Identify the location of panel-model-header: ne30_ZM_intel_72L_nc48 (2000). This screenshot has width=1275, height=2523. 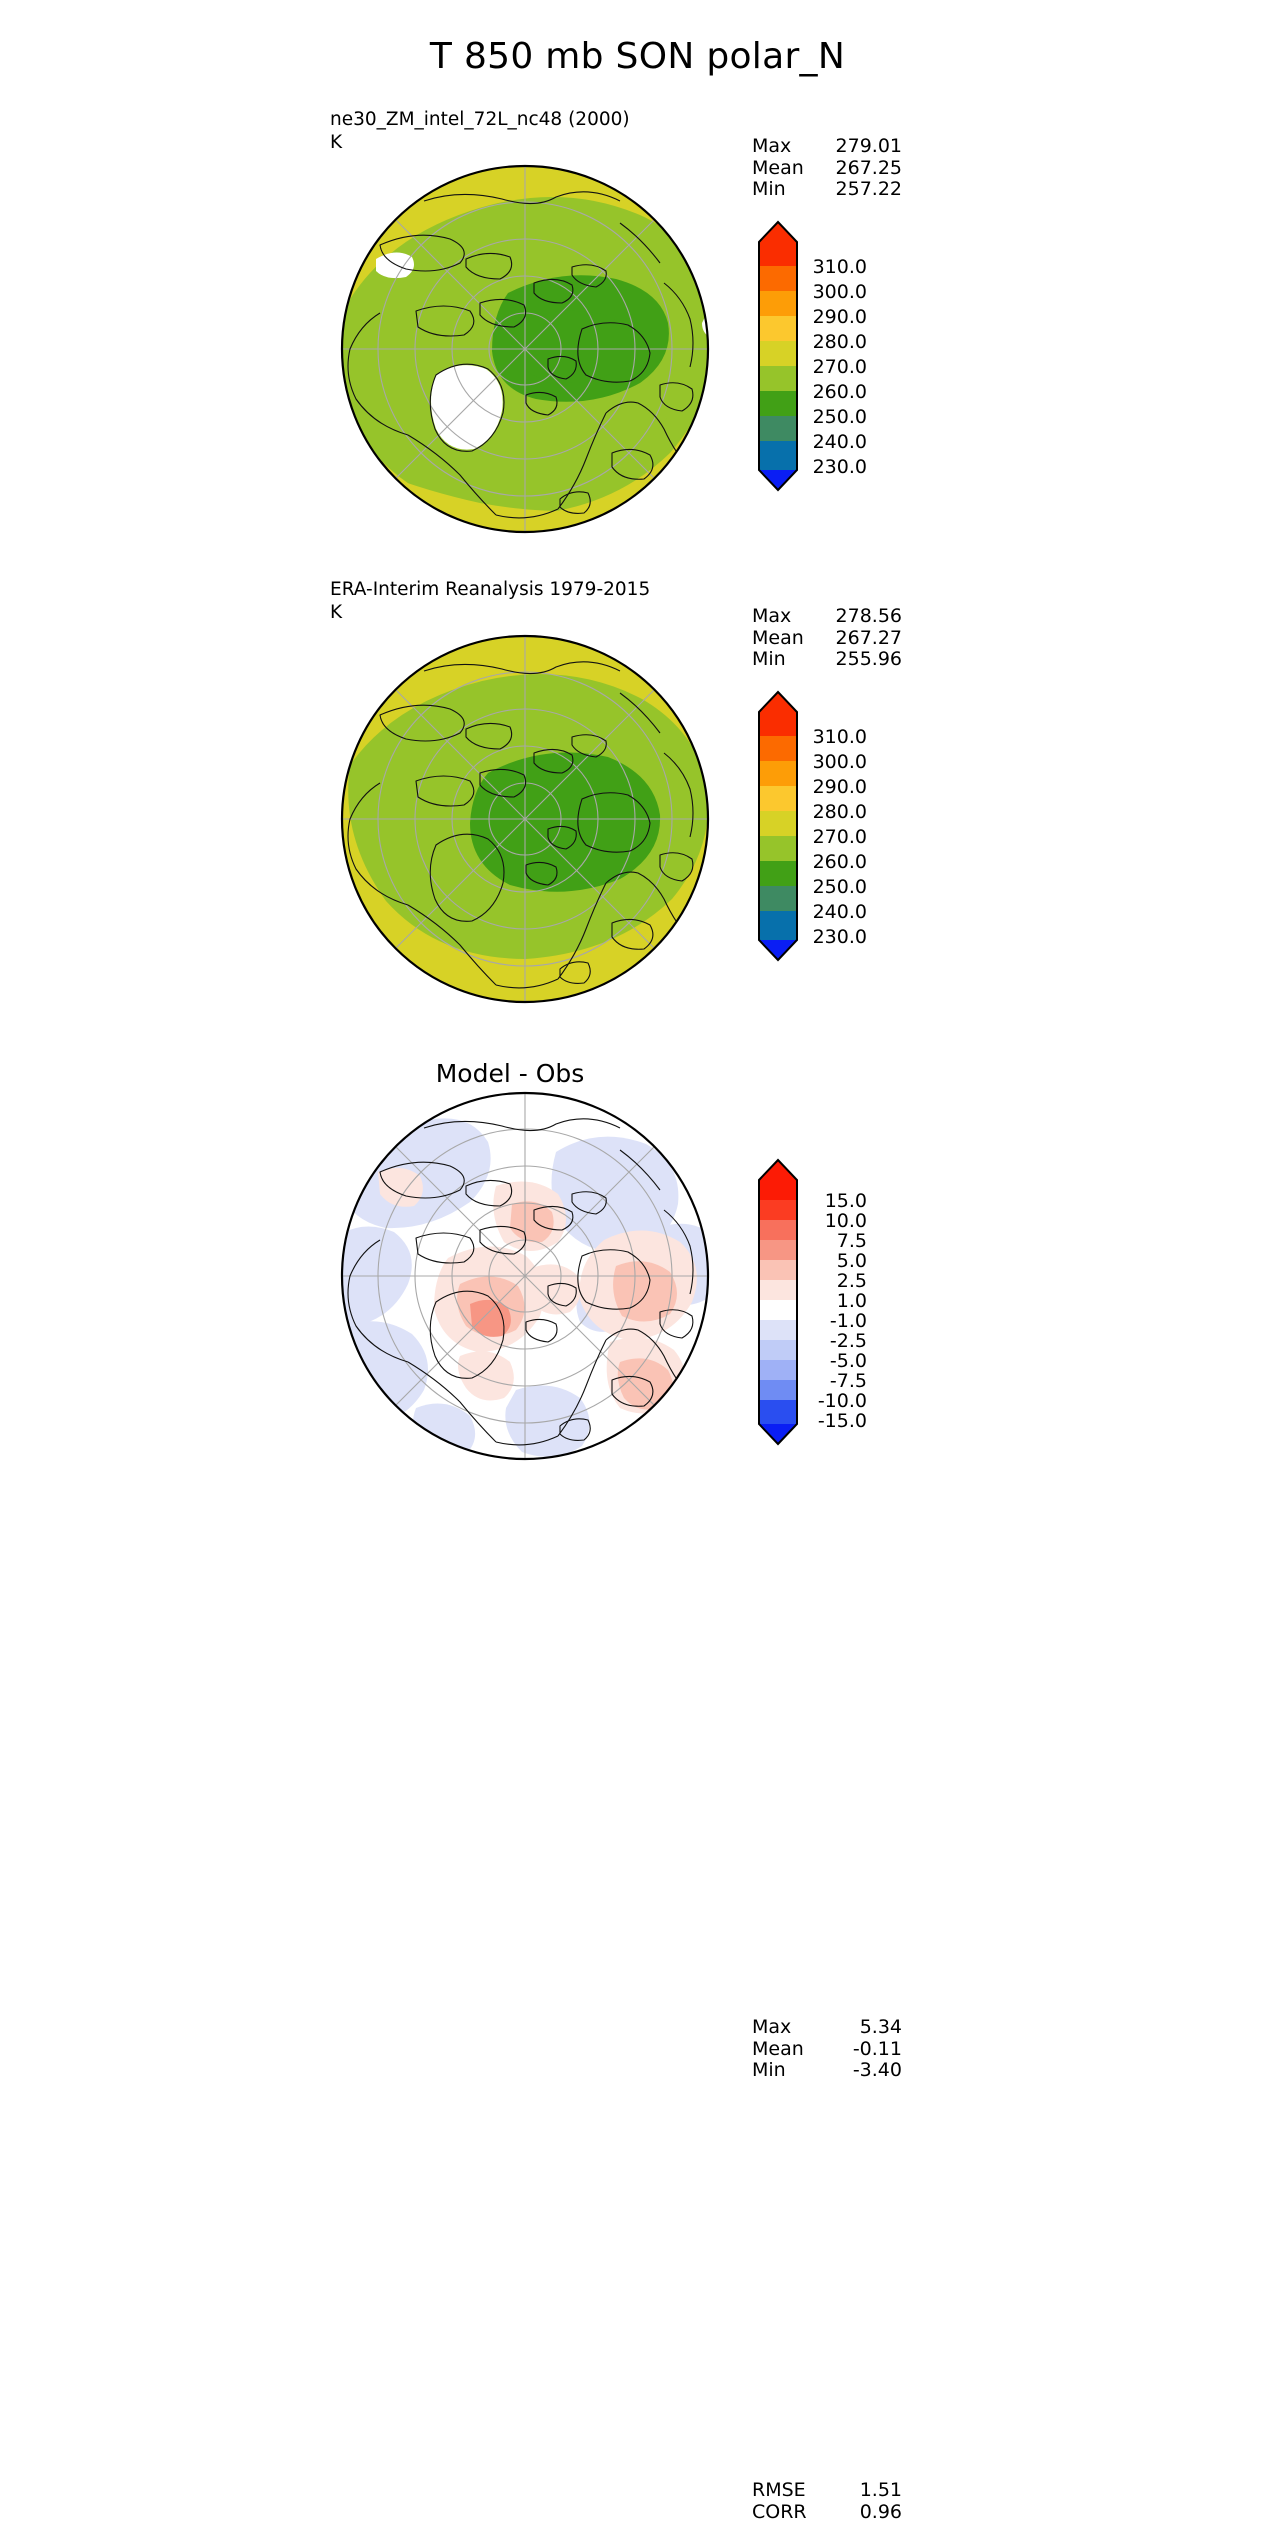
(480, 119).